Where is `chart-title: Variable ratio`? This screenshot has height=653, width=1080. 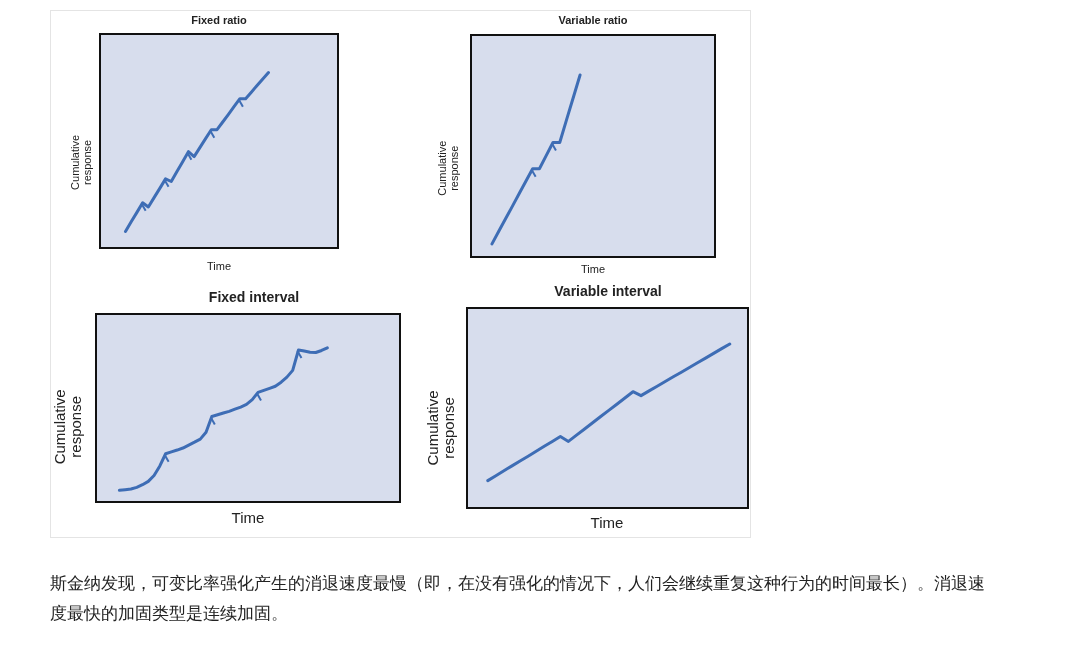 chart-title: Variable ratio is located at coordinates (593, 20).